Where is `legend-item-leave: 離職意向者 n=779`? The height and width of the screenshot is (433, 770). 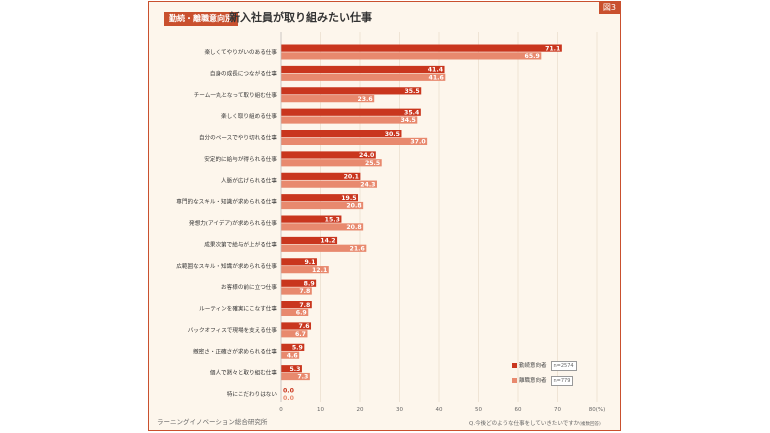 legend-item-leave: 離職意向者 n=779 is located at coordinates (543, 381).